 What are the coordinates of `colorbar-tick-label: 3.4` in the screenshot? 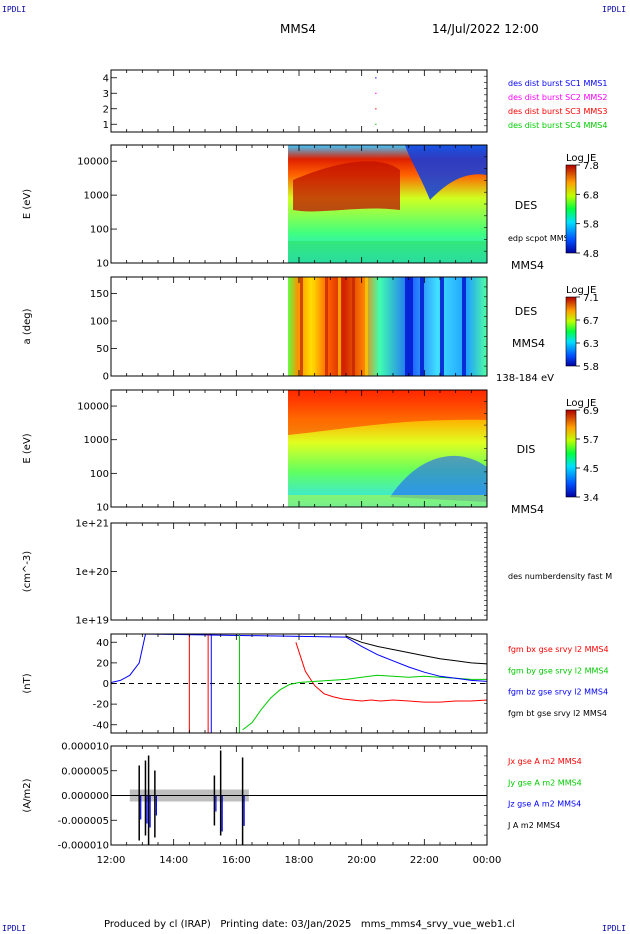 It's located at (591, 498).